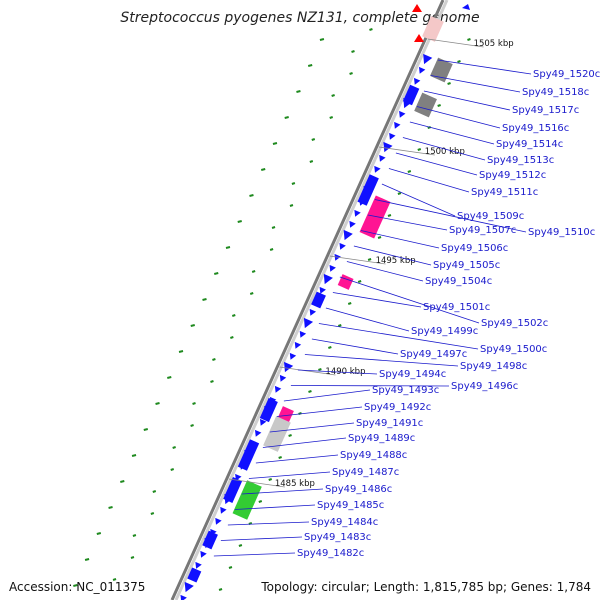  What do you see at coordinates (433, 29) in the screenshot?
I see `light-gene-block` at bounding box center [433, 29].